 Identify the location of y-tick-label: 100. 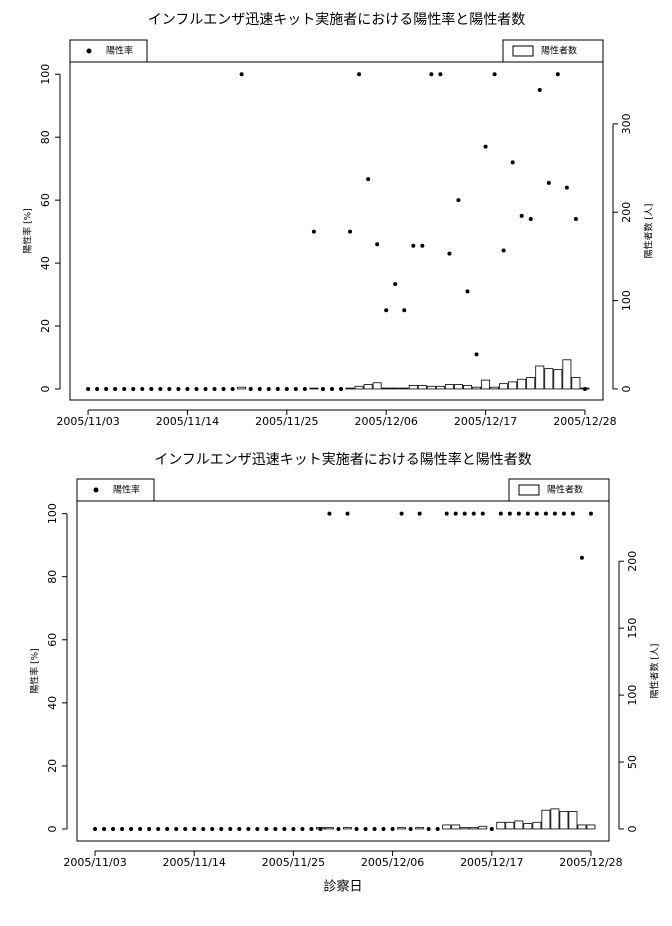
(52, 513).